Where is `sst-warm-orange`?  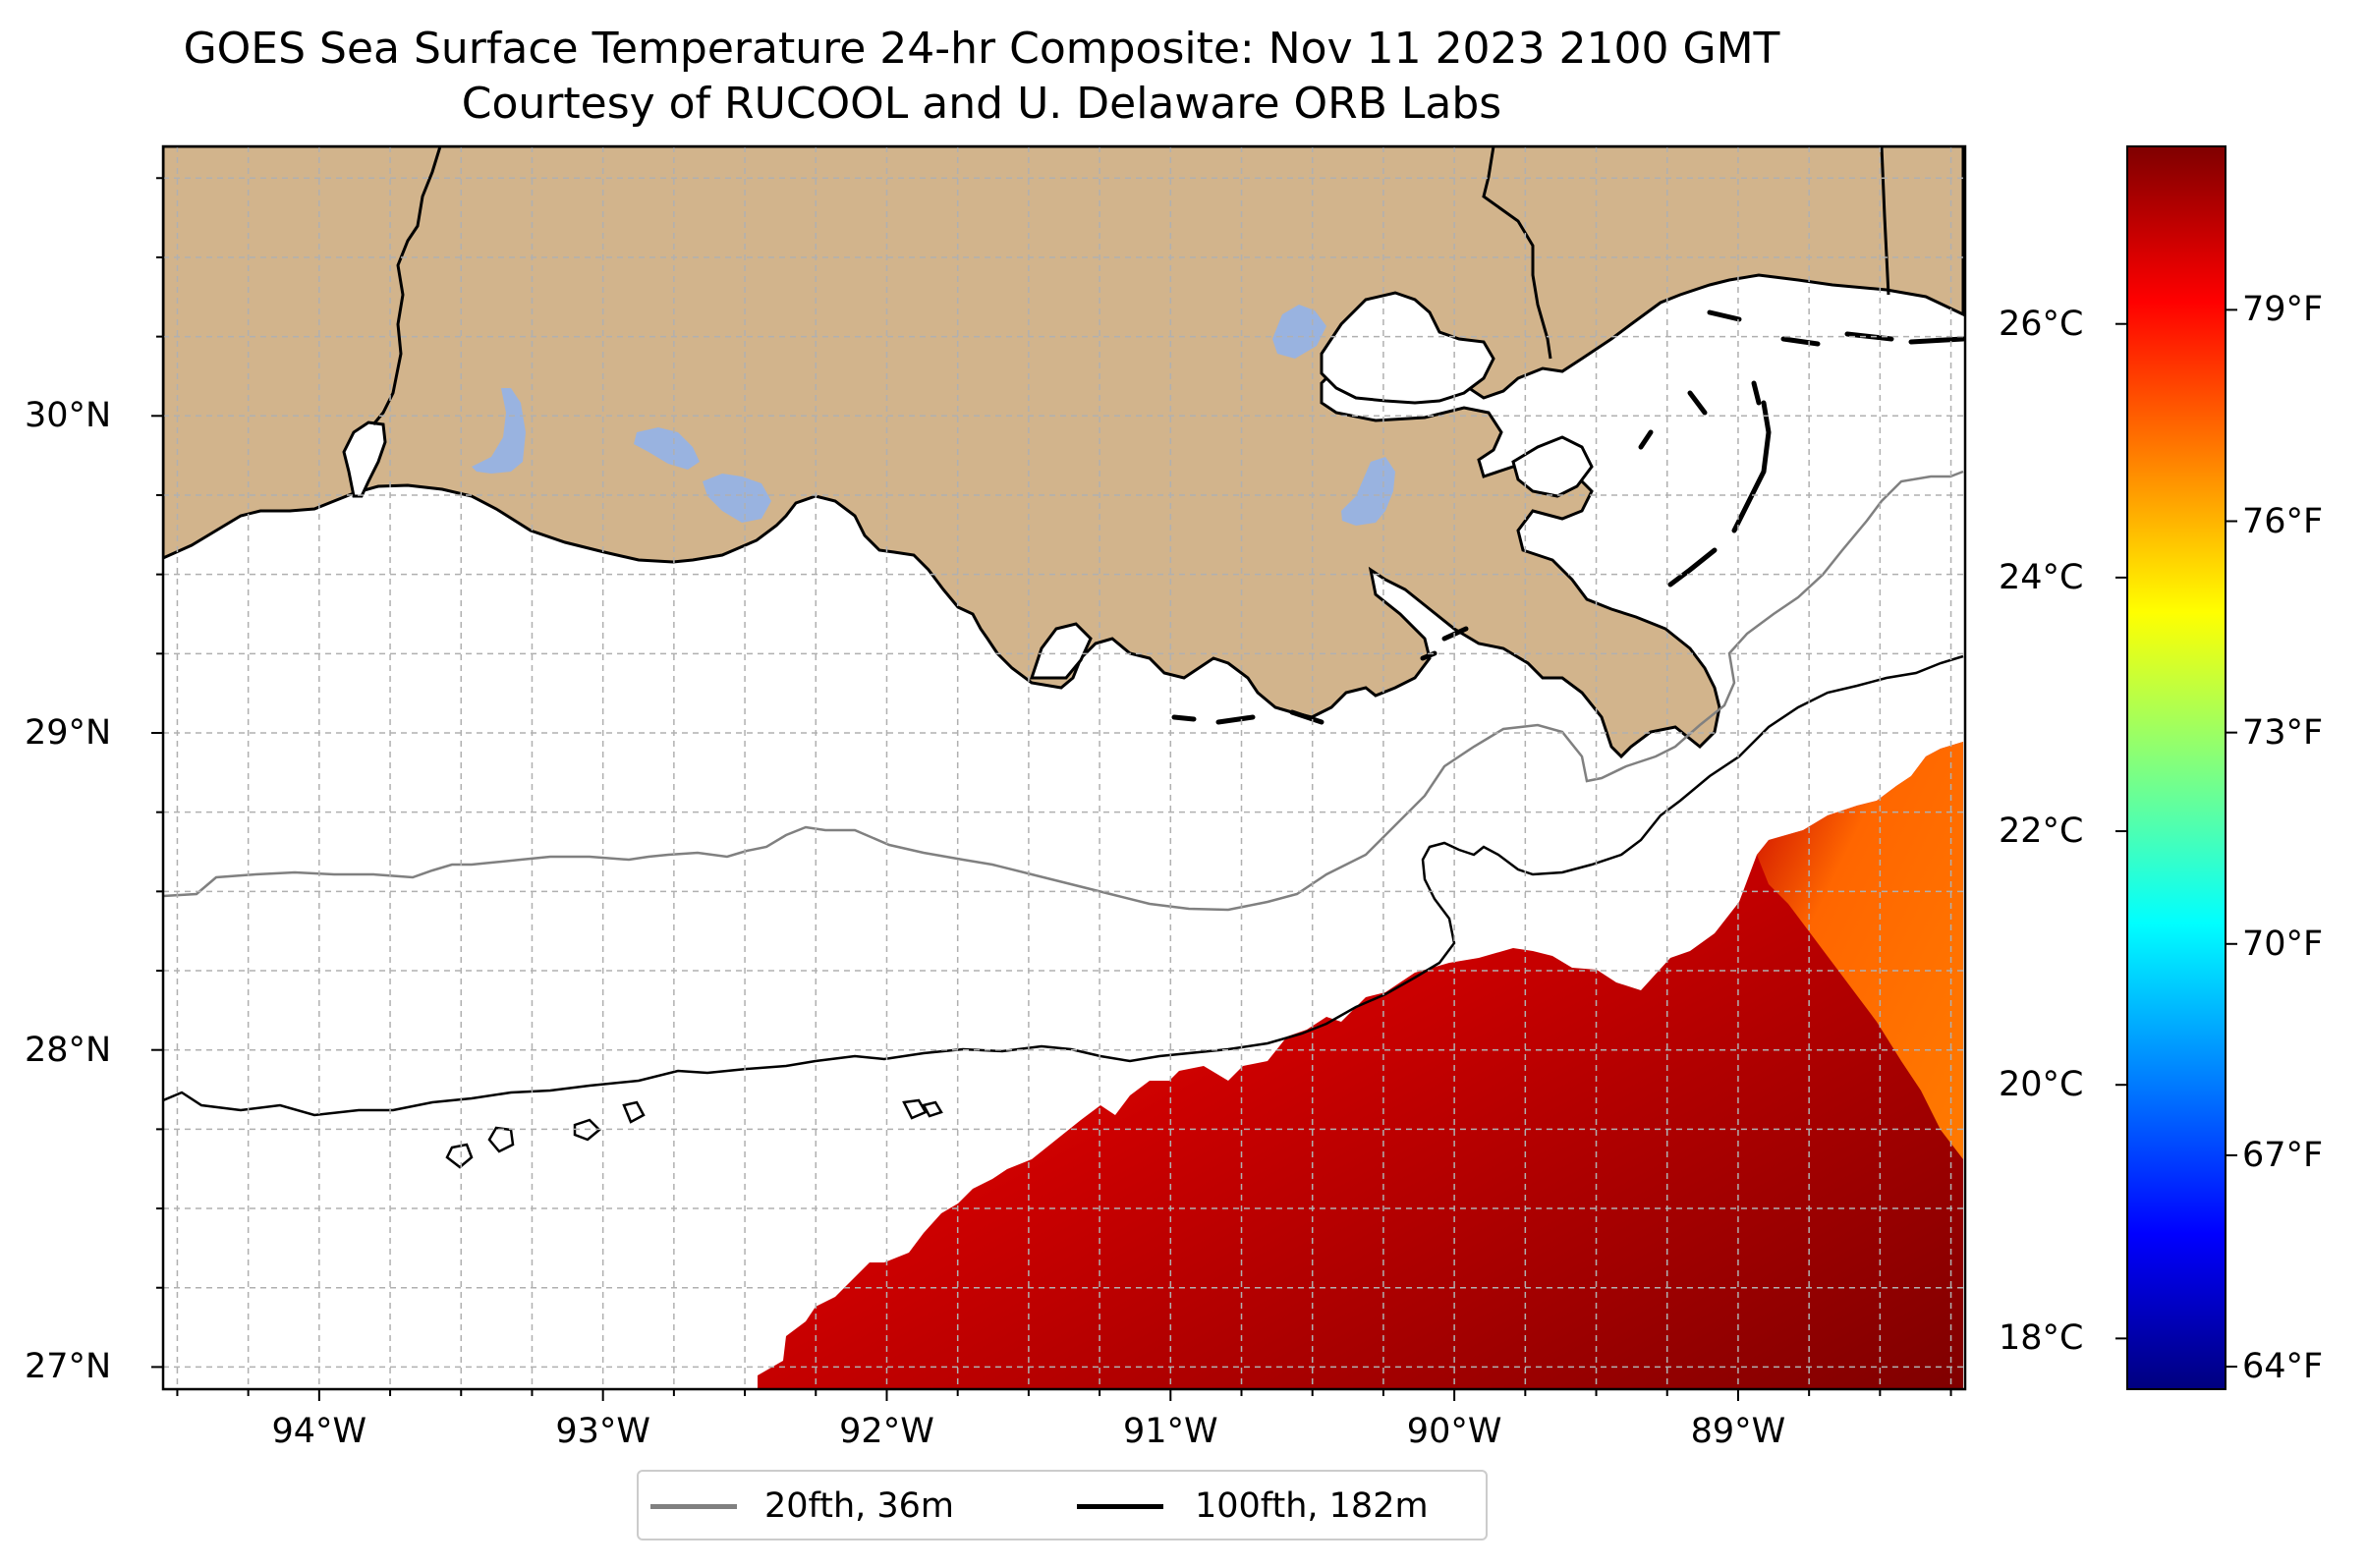
sst-warm-orange is located at coordinates (1860, 950).